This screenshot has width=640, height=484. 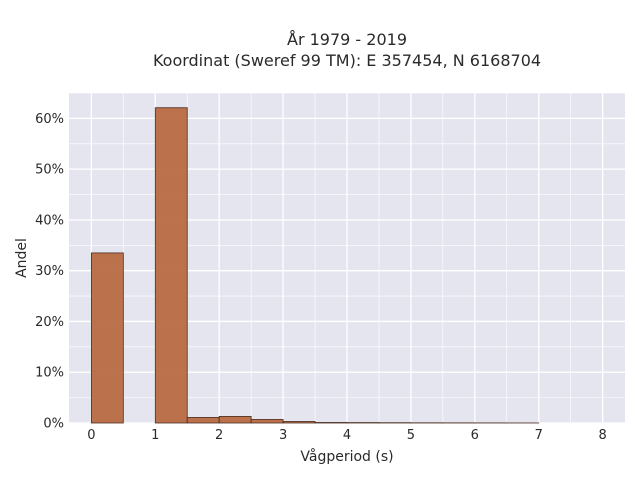 I want to click on chart-title: År 1979 - 2019, so click(x=347, y=39).